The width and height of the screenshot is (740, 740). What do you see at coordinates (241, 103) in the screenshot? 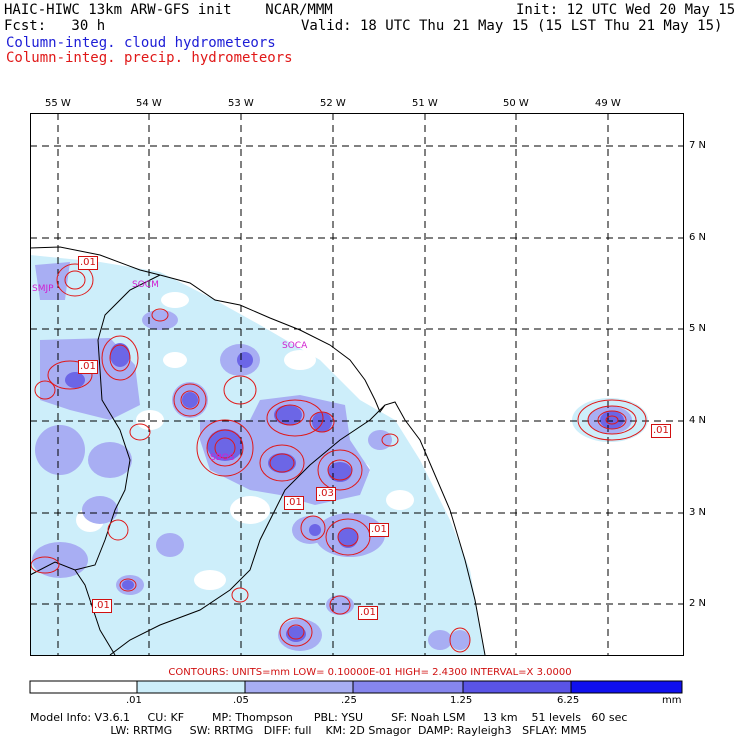
I see `lon-label: 53 W` at bounding box center [241, 103].